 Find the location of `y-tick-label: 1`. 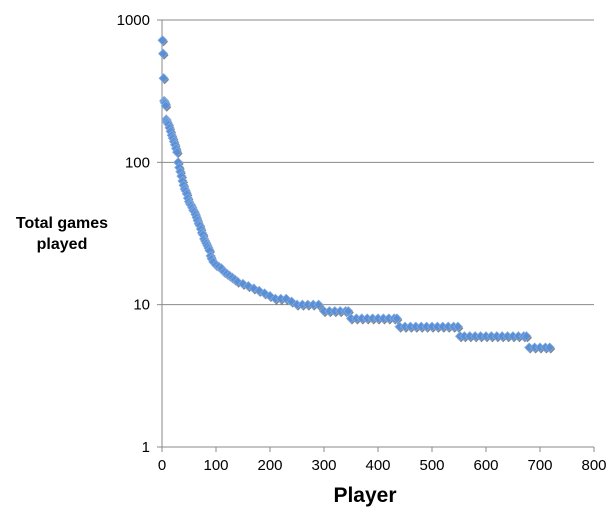

y-tick-label: 1 is located at coordinates (146, 447).